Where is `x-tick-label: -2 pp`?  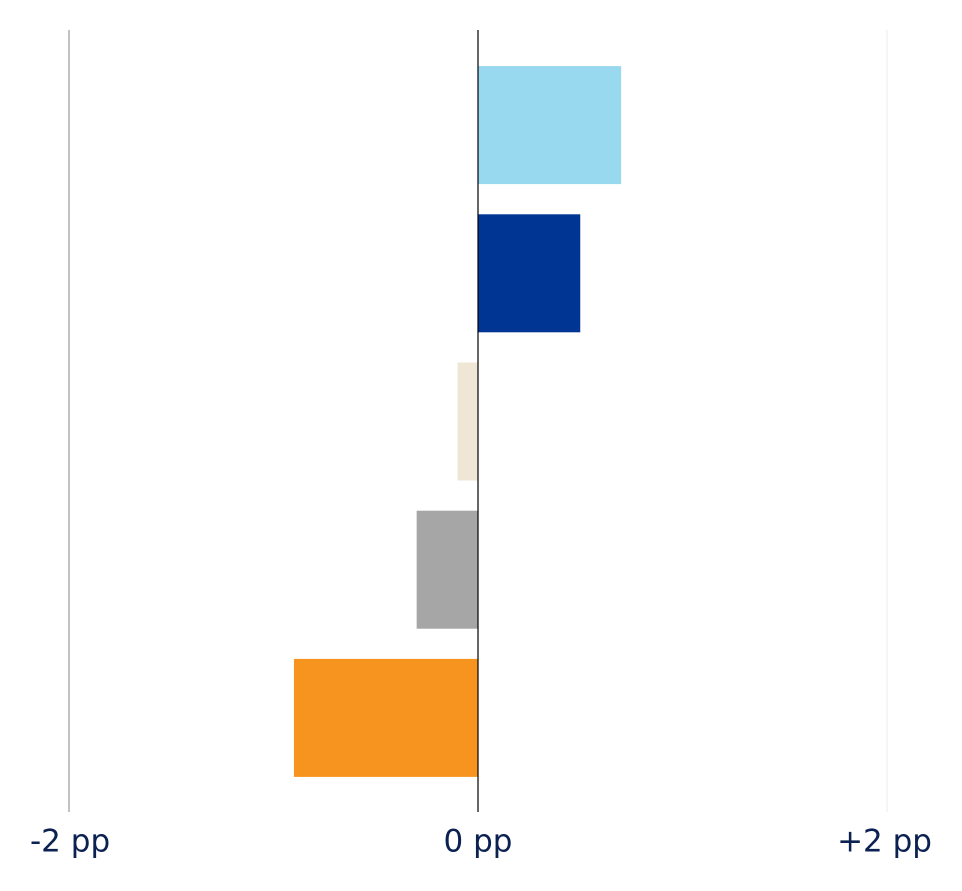 x-tick-label: -2 pp is located at coordinates (70, 842).